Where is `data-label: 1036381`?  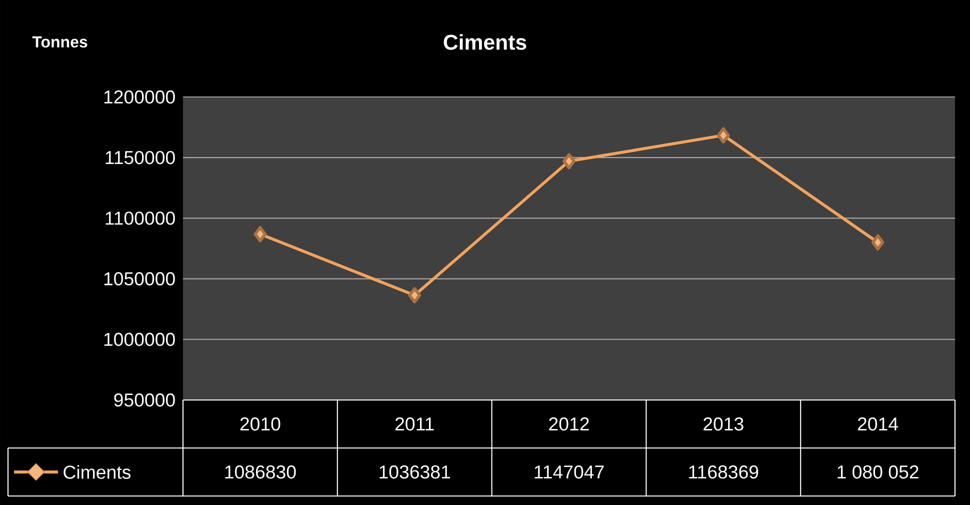
data-label: 1036381 is located at coordinates (415, 472).